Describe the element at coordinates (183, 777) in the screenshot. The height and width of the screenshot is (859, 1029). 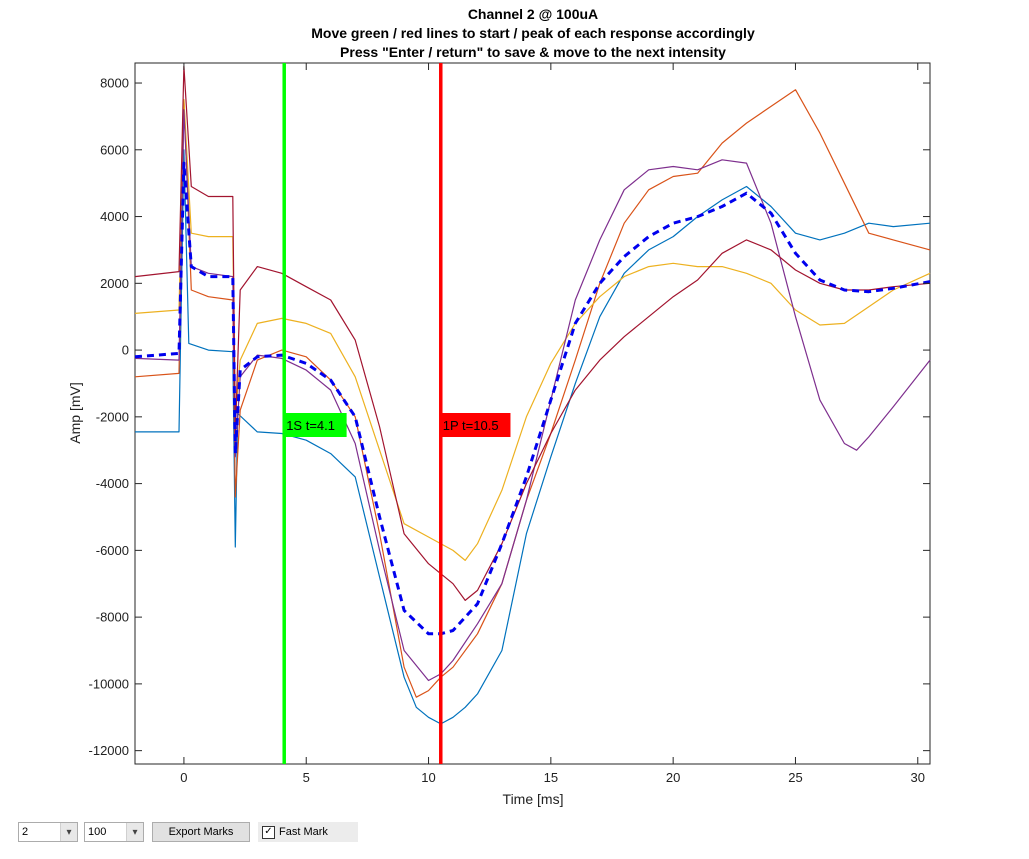
I see `x-tick-label: 0` at that location.